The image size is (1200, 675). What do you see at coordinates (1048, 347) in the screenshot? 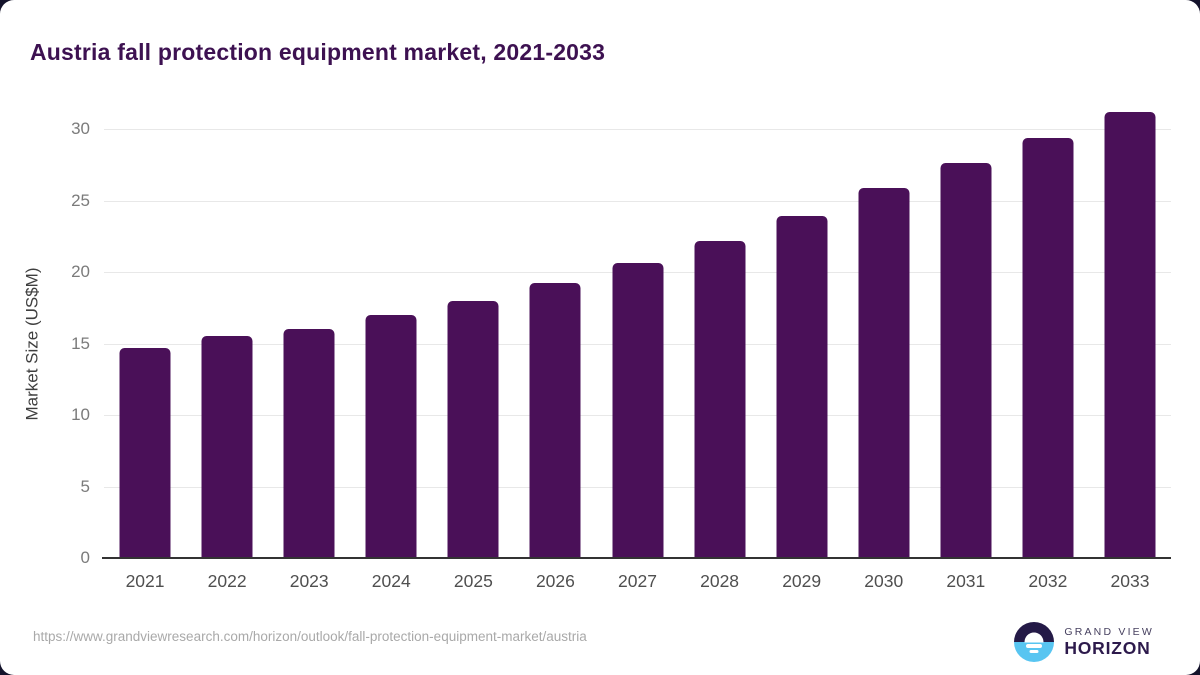
I see `bar-2032` at bounding box center [1048, 347].